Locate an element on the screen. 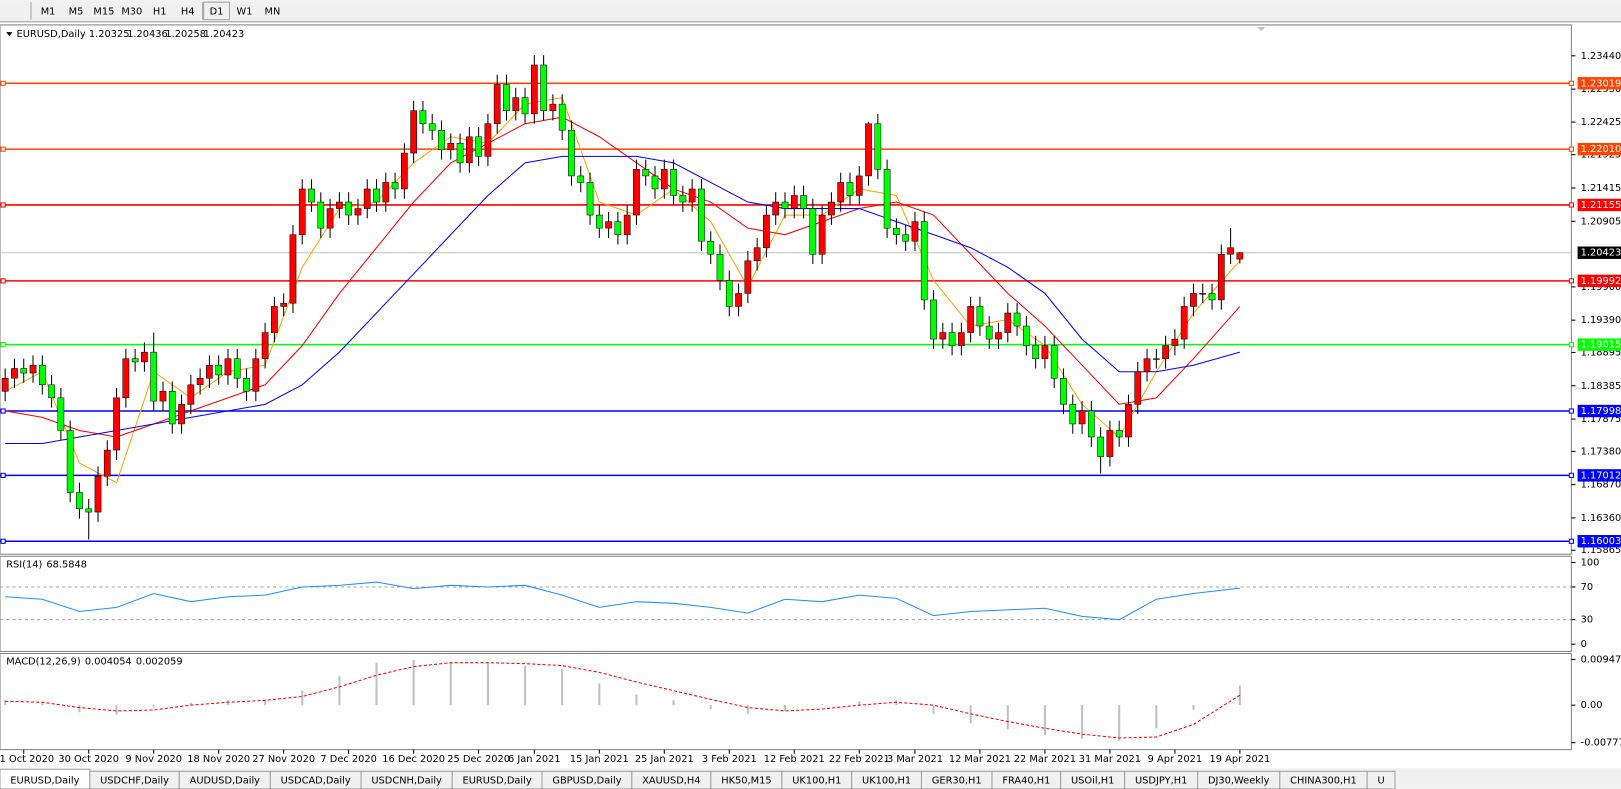  level-tag-label: 1.19015 is located at coordinates (1601, 345).